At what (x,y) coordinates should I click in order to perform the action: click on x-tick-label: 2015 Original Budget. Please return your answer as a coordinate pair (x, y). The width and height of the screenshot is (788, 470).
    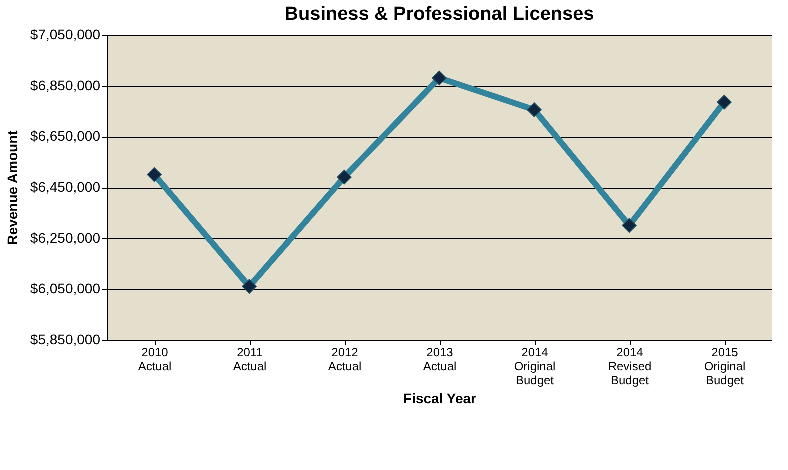
    Looking at the image, I should click on (725, 367).